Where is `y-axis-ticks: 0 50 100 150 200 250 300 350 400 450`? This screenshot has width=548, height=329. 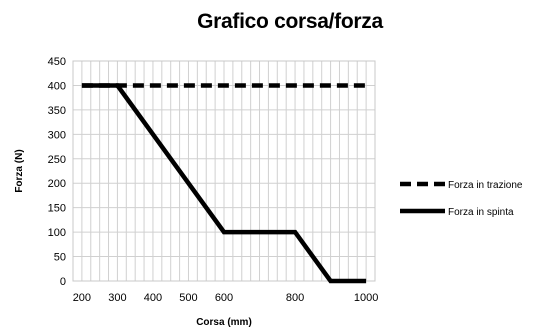
y-axis-ticks: 0 50 100 150 200 250 300 350 400 450 is located at coordinates (57, 172).